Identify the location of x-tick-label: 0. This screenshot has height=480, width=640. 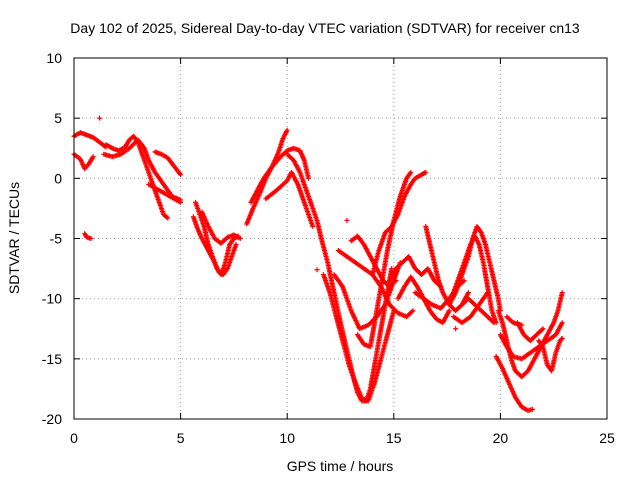
(74, 438).